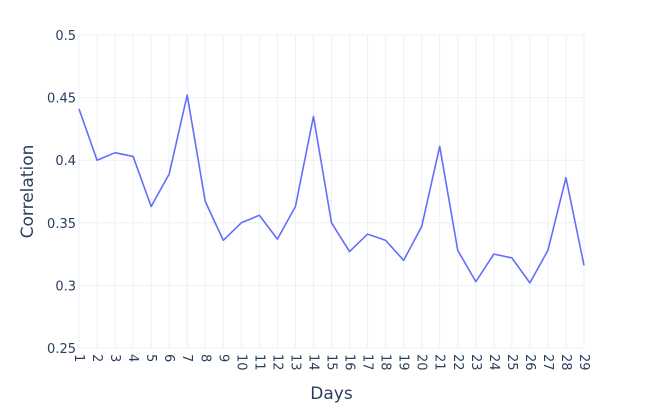 The height and width of the screenshot is (418, 650). What do you see at coordinates (114, 358) in the screenshot?
I see `x-tick-label: 3` at bounding box center [114, 358].